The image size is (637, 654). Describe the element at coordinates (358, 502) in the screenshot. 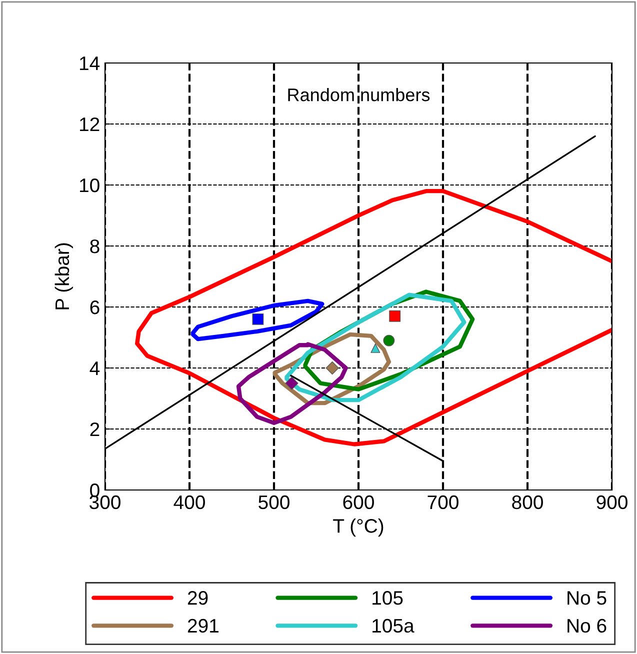

I see `x-tick-label: 600` at that location.